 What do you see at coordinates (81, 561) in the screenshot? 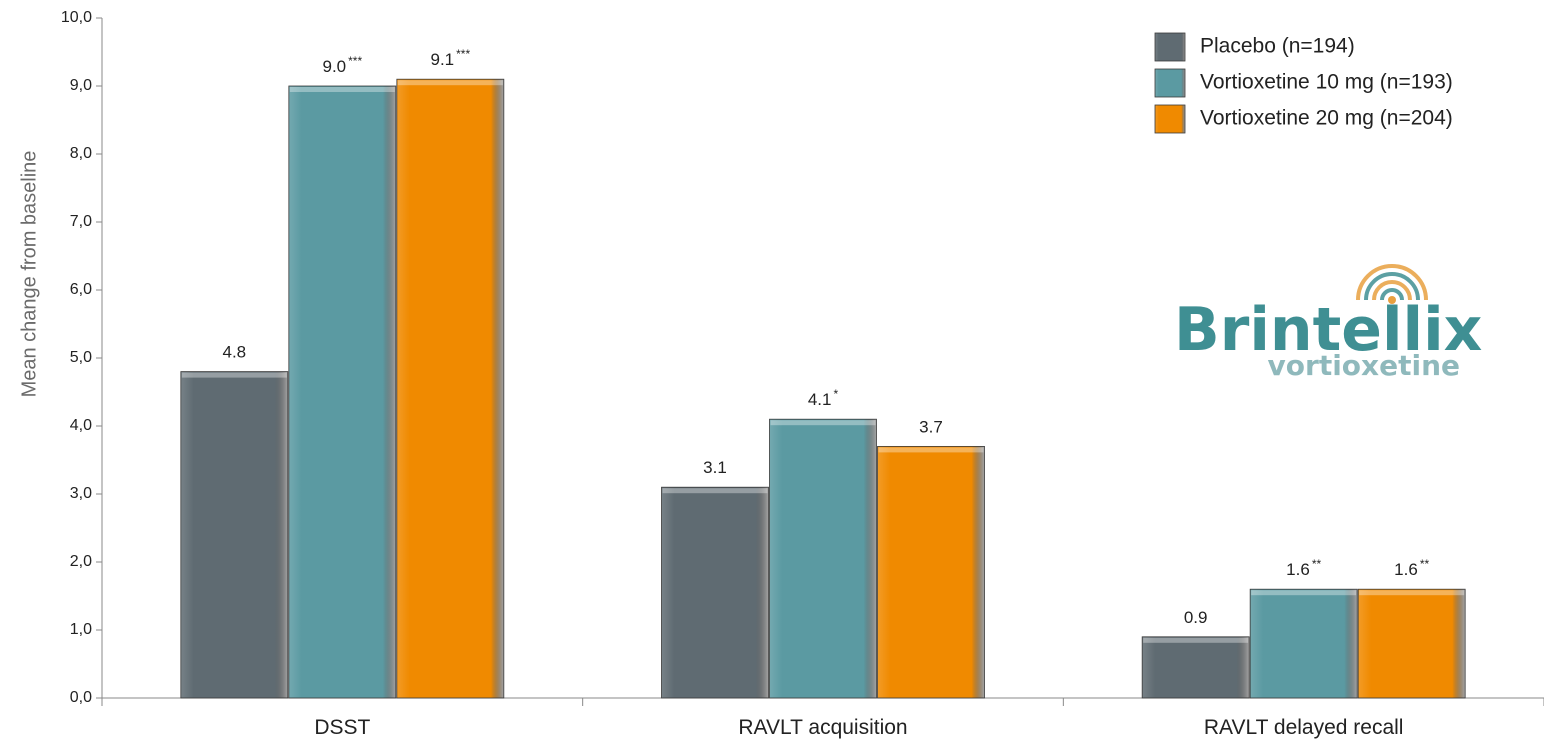
I see `y-tick-label: 2,0` at bounding box center [81, 561].